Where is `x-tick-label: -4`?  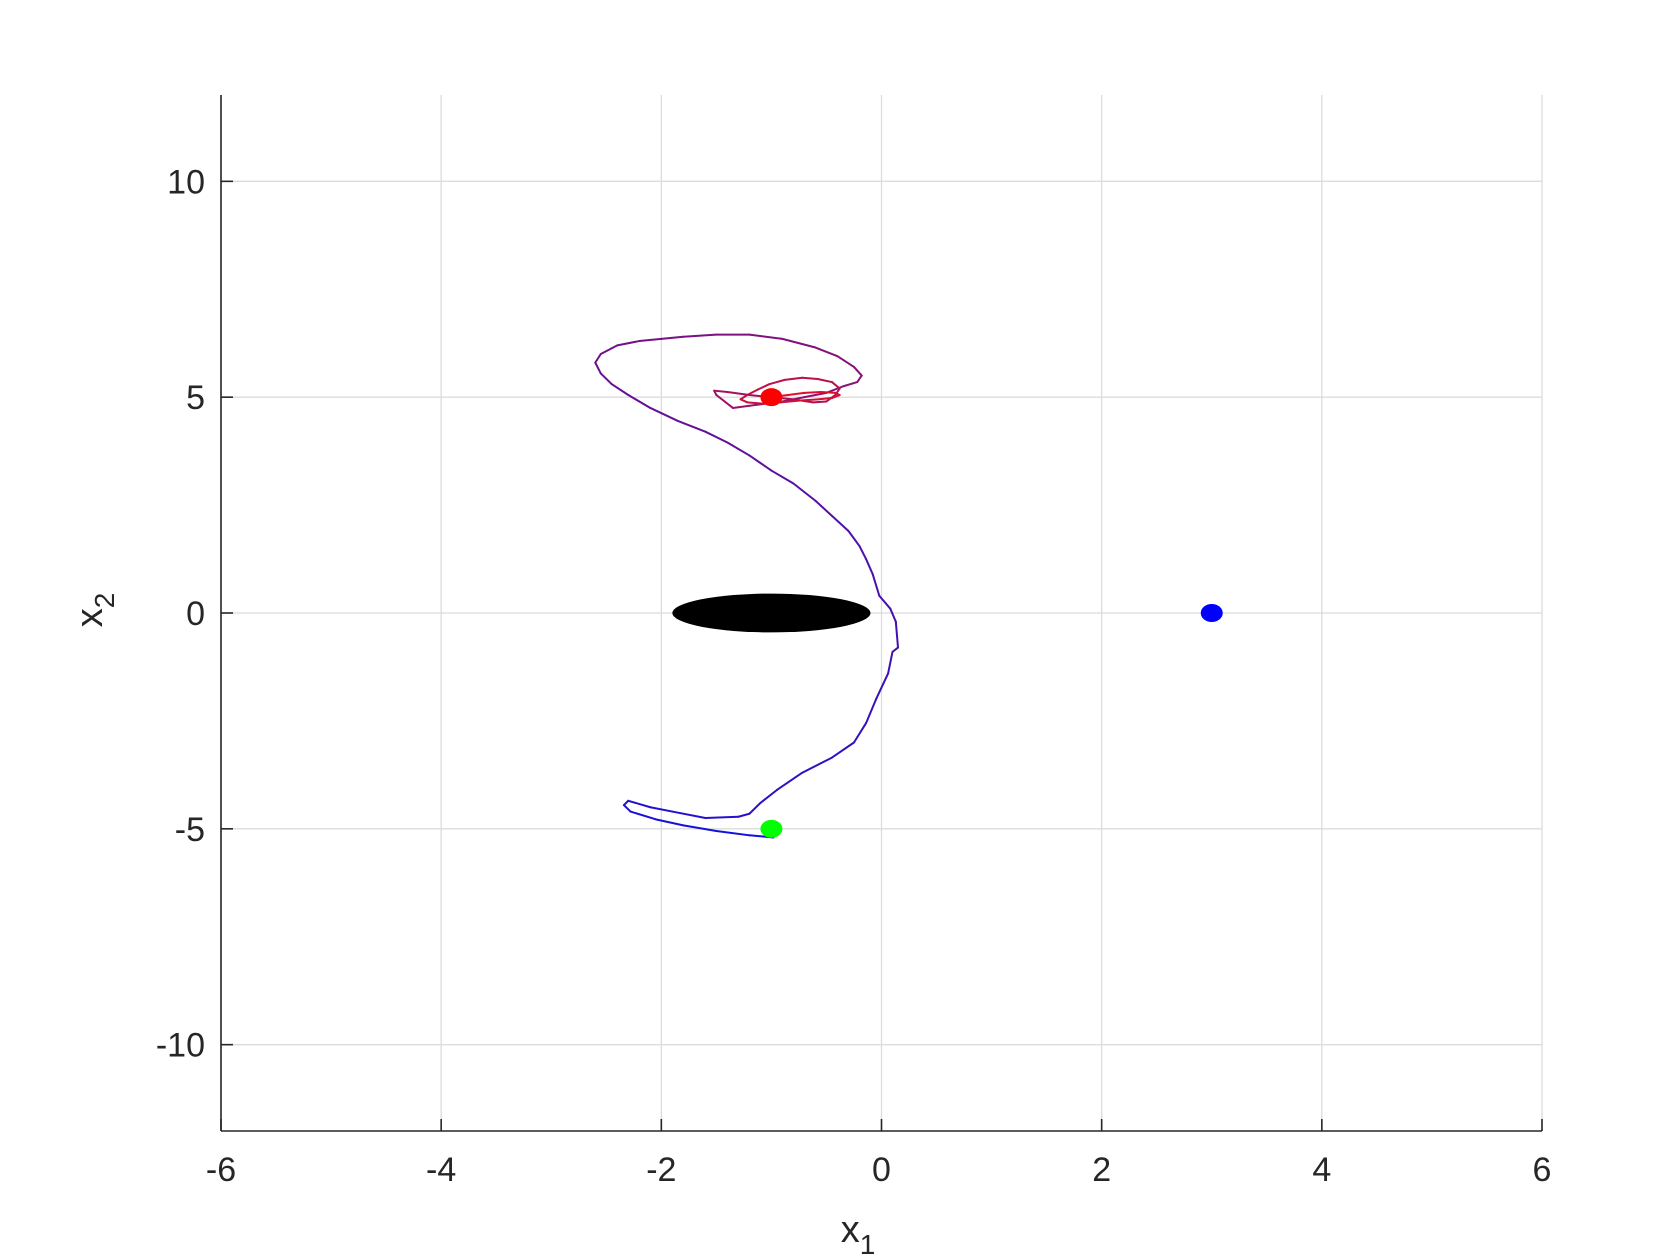
x-tick-label: -4 is located at coordinates (441, 1170).